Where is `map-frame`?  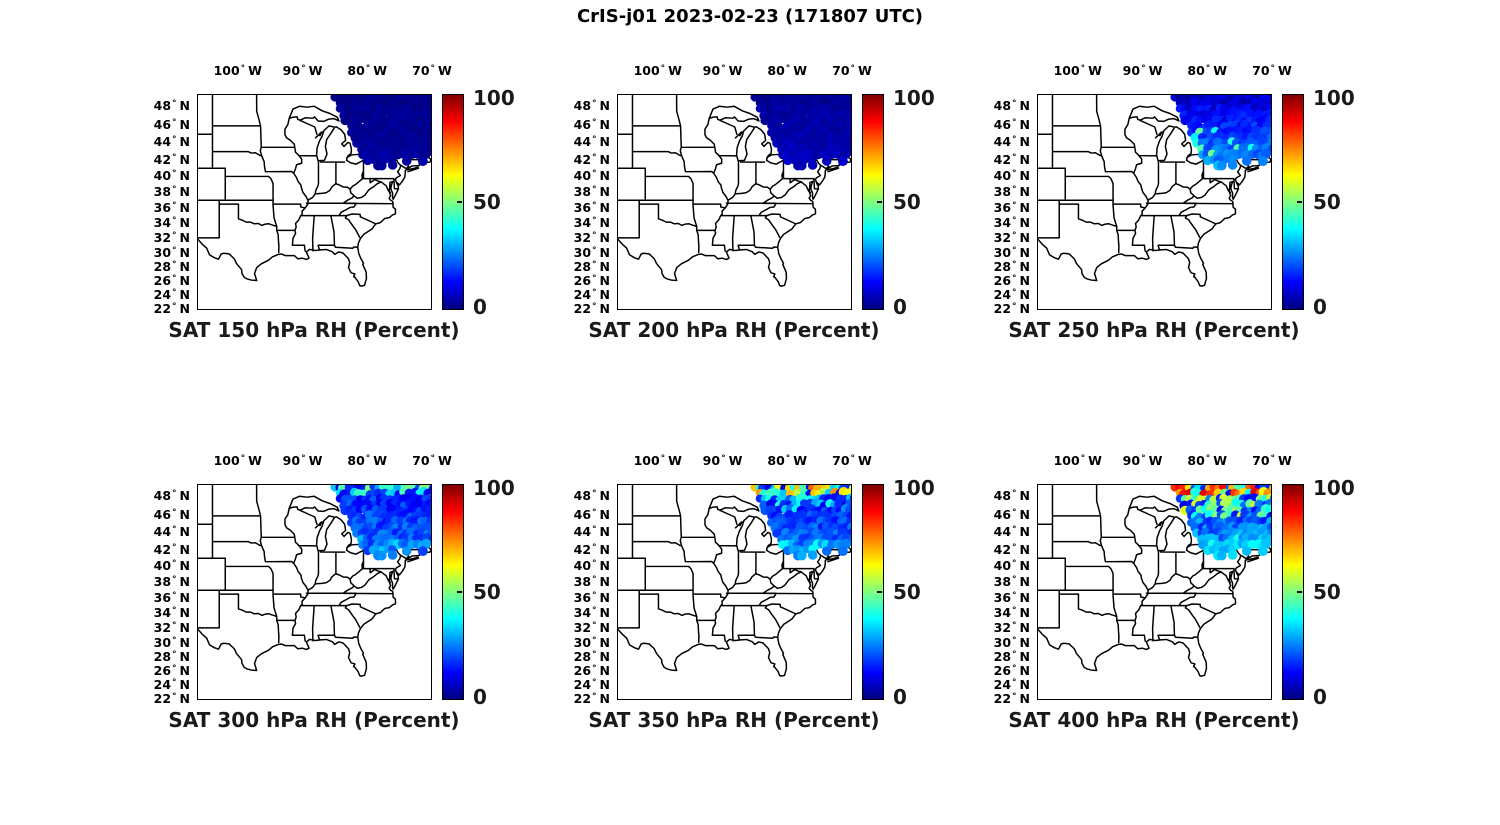 map-frame is located at coordinates (734, 202).